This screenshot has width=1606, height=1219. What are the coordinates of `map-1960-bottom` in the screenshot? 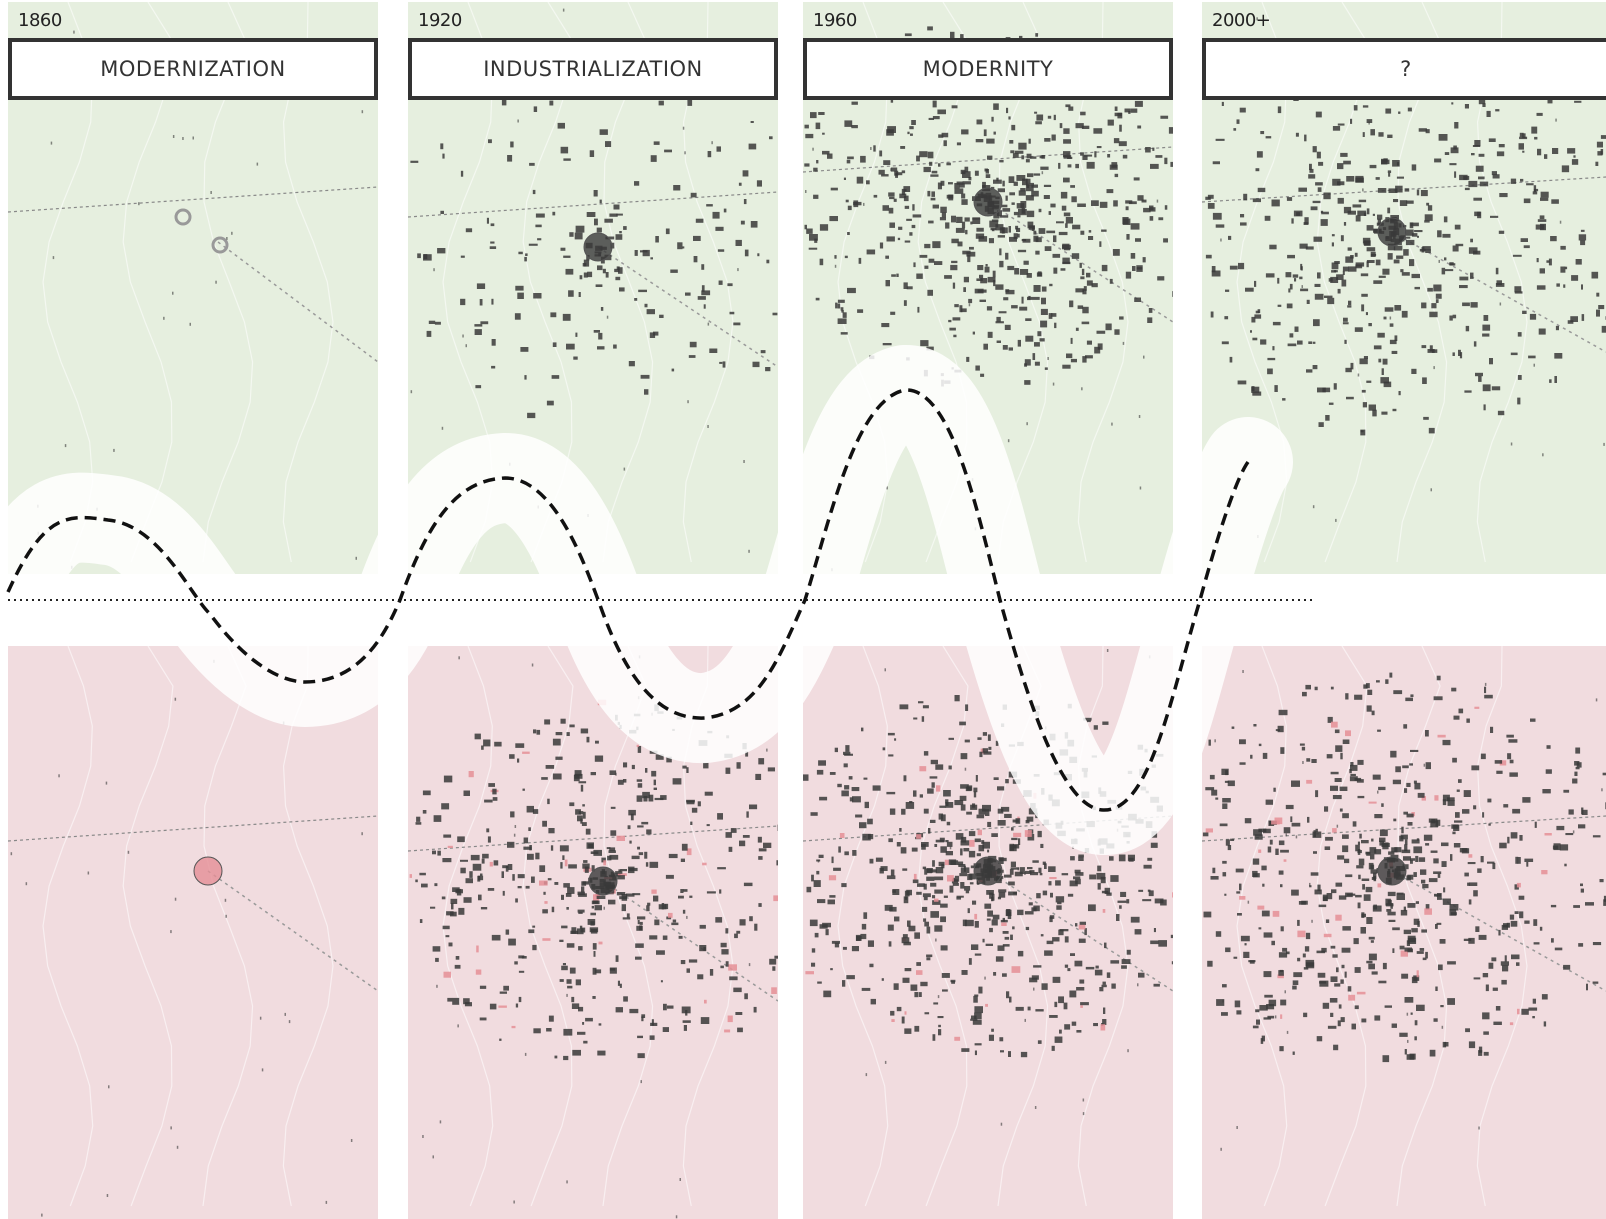 It's located at (988, 932).